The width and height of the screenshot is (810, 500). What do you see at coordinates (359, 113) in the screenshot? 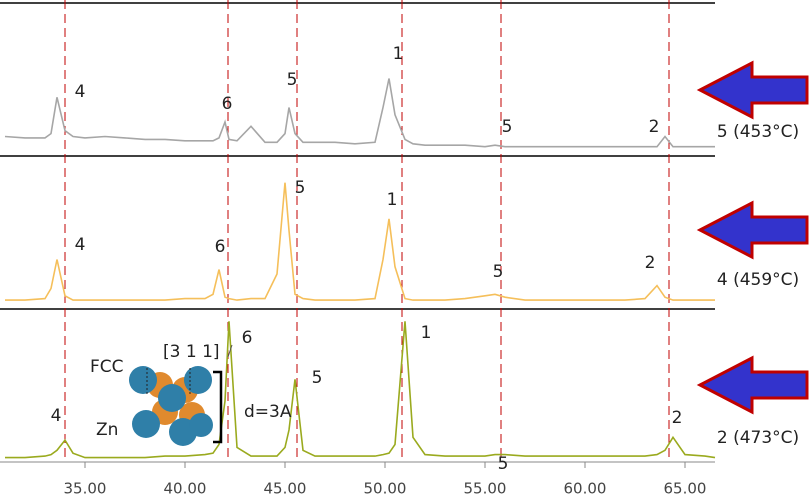
I see `series-line` at bounding box center [359, 113].